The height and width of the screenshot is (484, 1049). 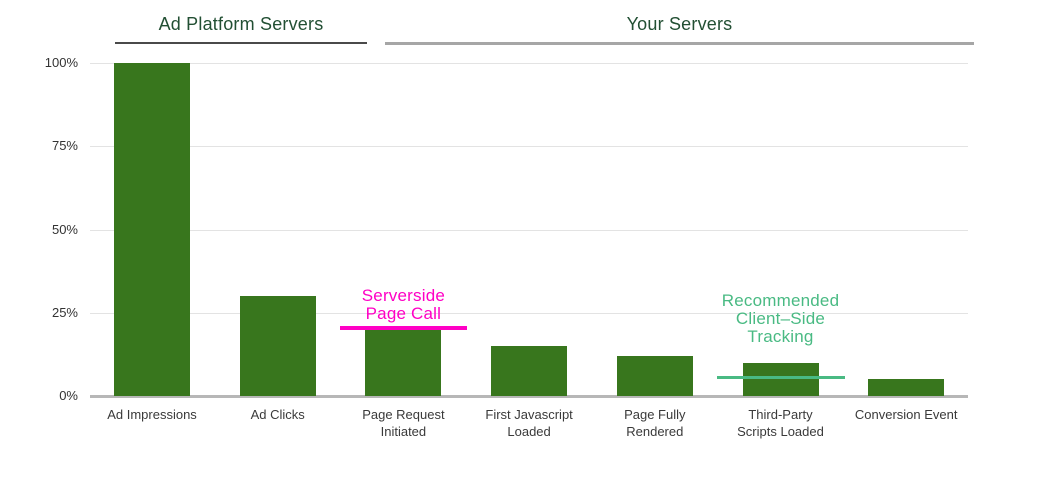 What do you see at coordinates (403, 431) in the screenshot?
I see `x-label-line: Initiated` at bounding box center [403, 431].